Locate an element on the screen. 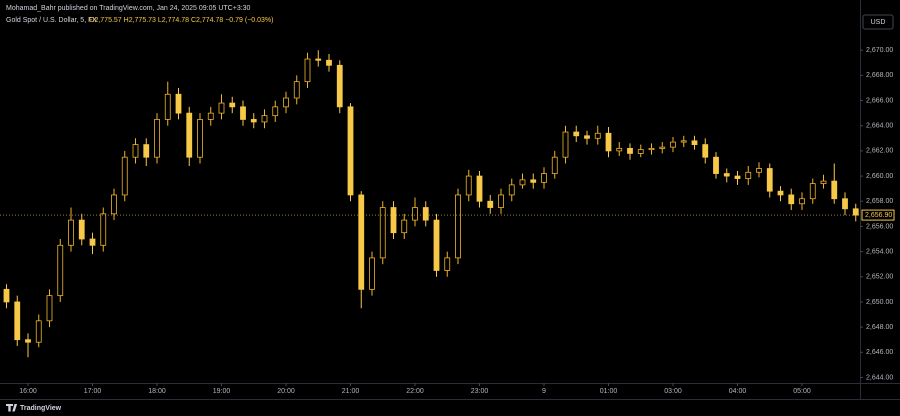  x-tick-label: 04:00 is located at coordinates (738, 391).